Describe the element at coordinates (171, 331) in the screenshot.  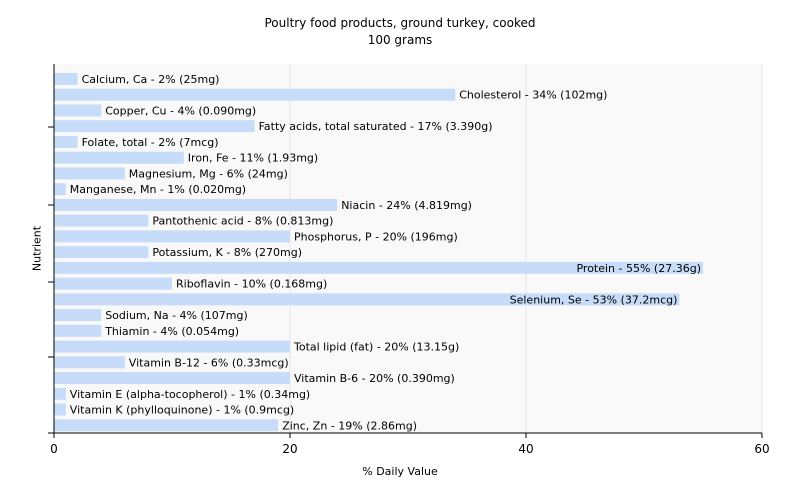
I see `bar-label-16: Thiamin - 4% (0.054mg)` at that location.